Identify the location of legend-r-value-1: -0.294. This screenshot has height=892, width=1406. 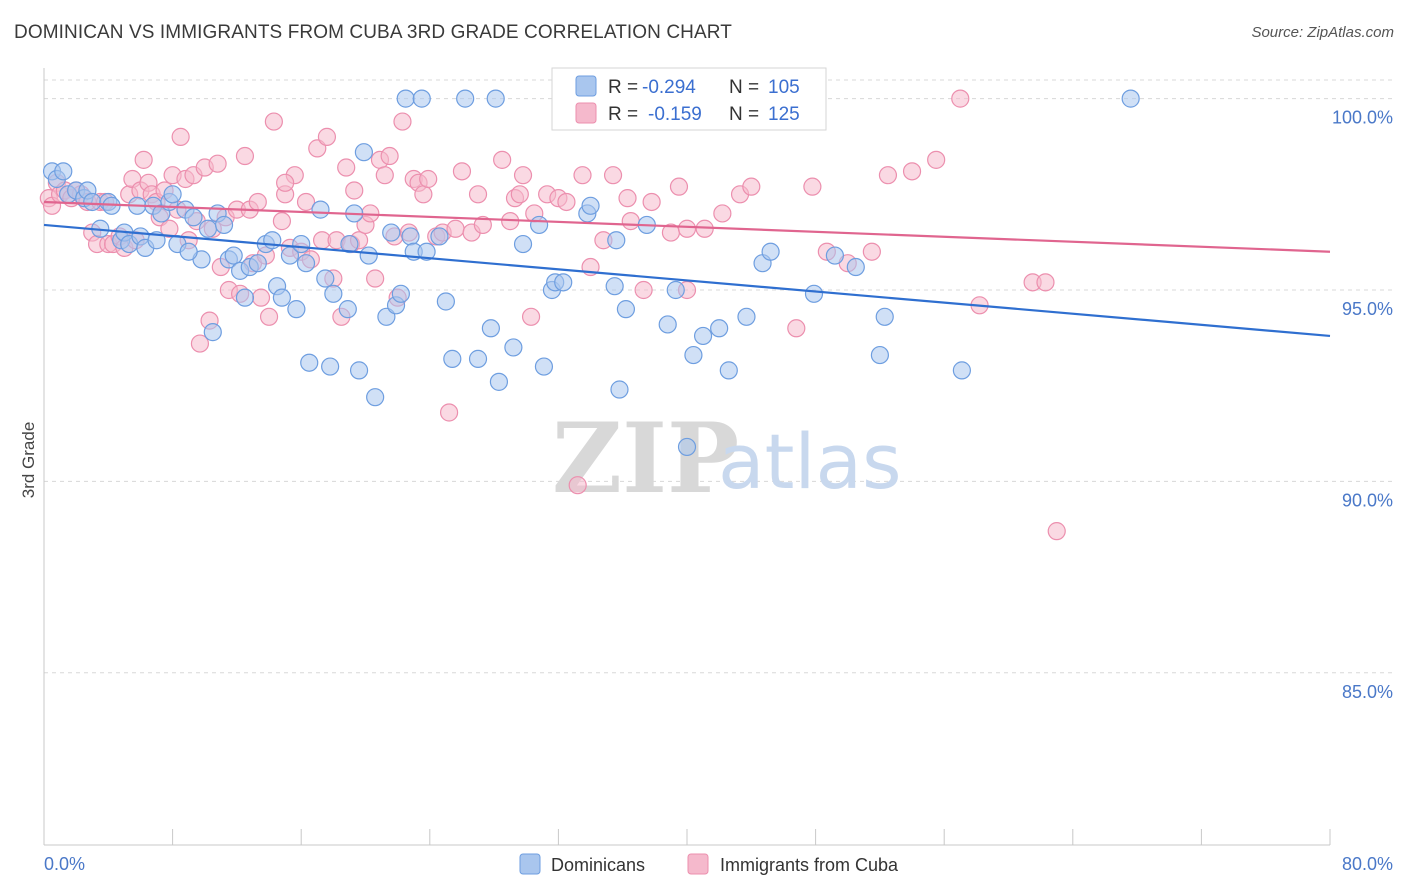
(669, 87).